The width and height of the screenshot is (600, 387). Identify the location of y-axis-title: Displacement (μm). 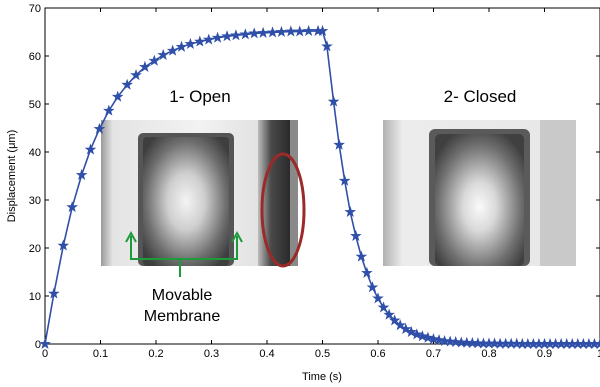
(12, 176).